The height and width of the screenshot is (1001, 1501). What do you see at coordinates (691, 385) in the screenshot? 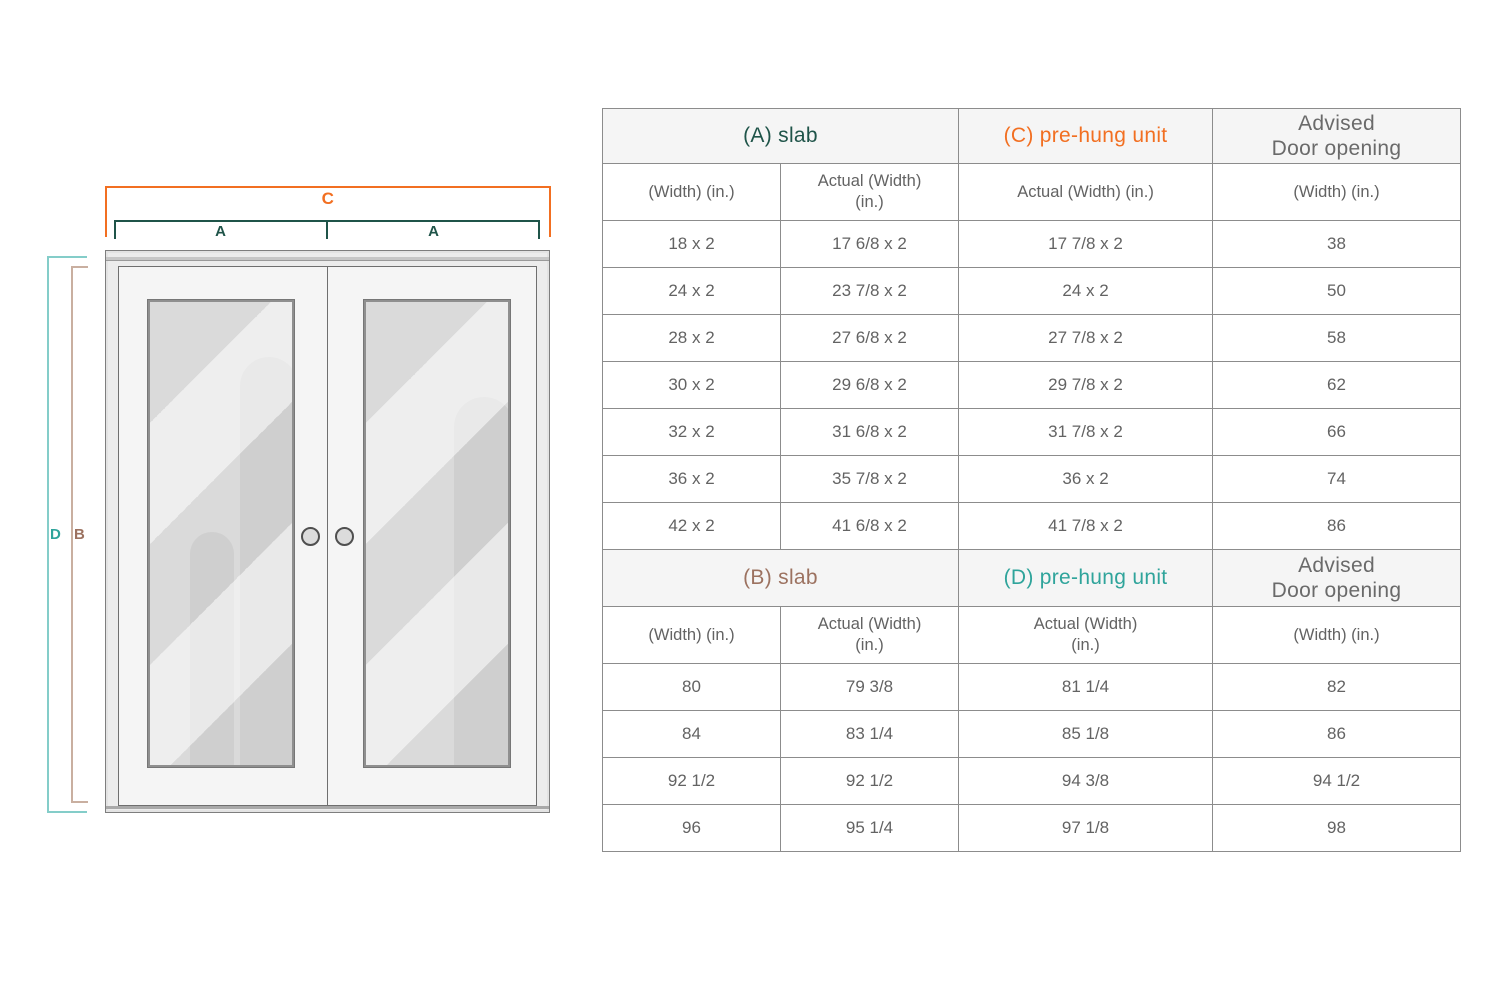
I see `table-cell: 30 x 2` at bounding box center [691, 385].